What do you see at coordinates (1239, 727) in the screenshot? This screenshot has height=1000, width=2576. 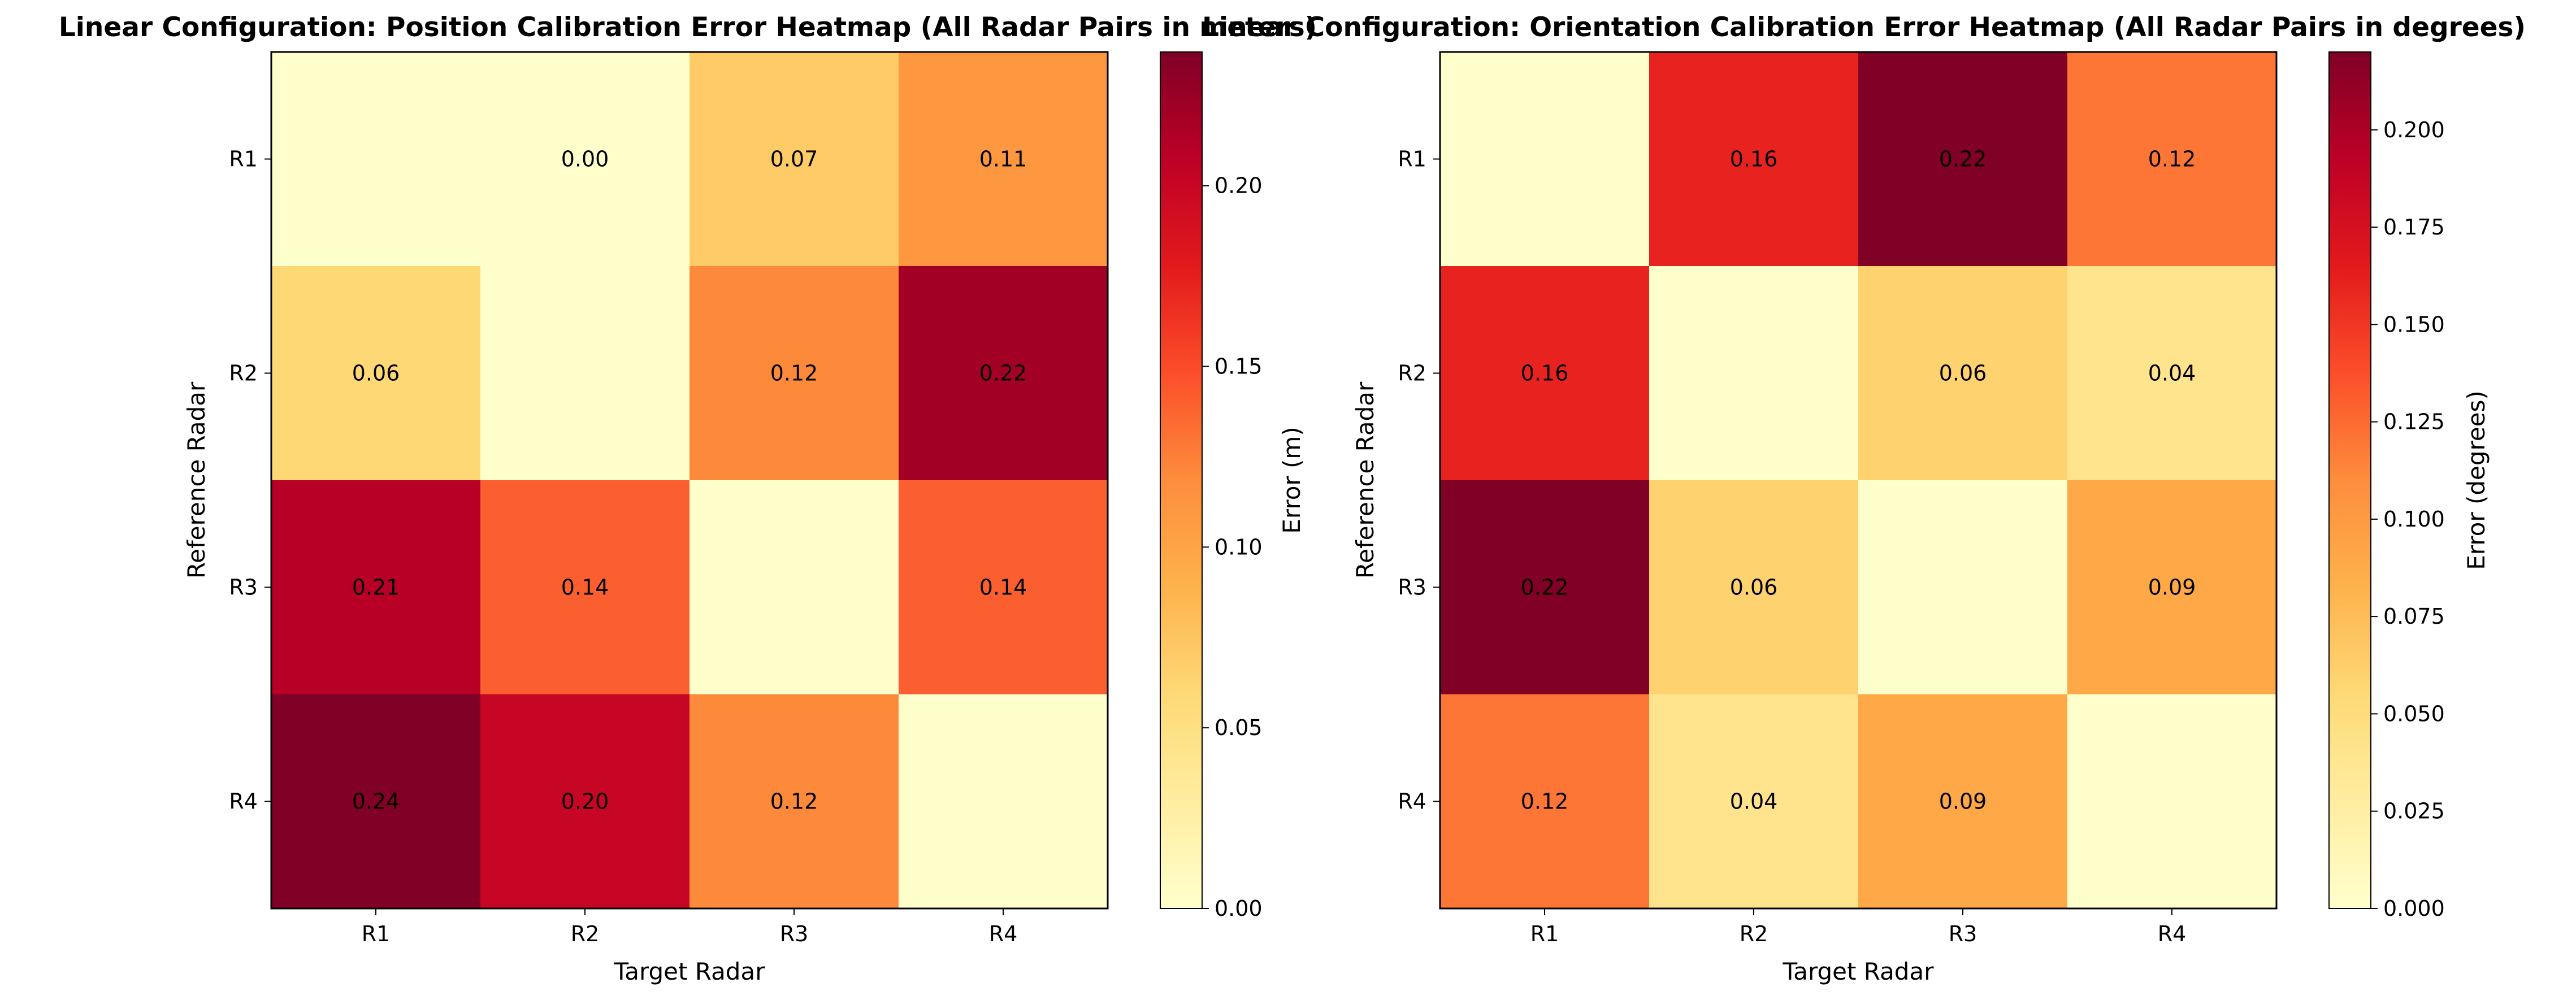 I see `colorbar-tick-label: 0.05` at bounding box center [1239, 727].